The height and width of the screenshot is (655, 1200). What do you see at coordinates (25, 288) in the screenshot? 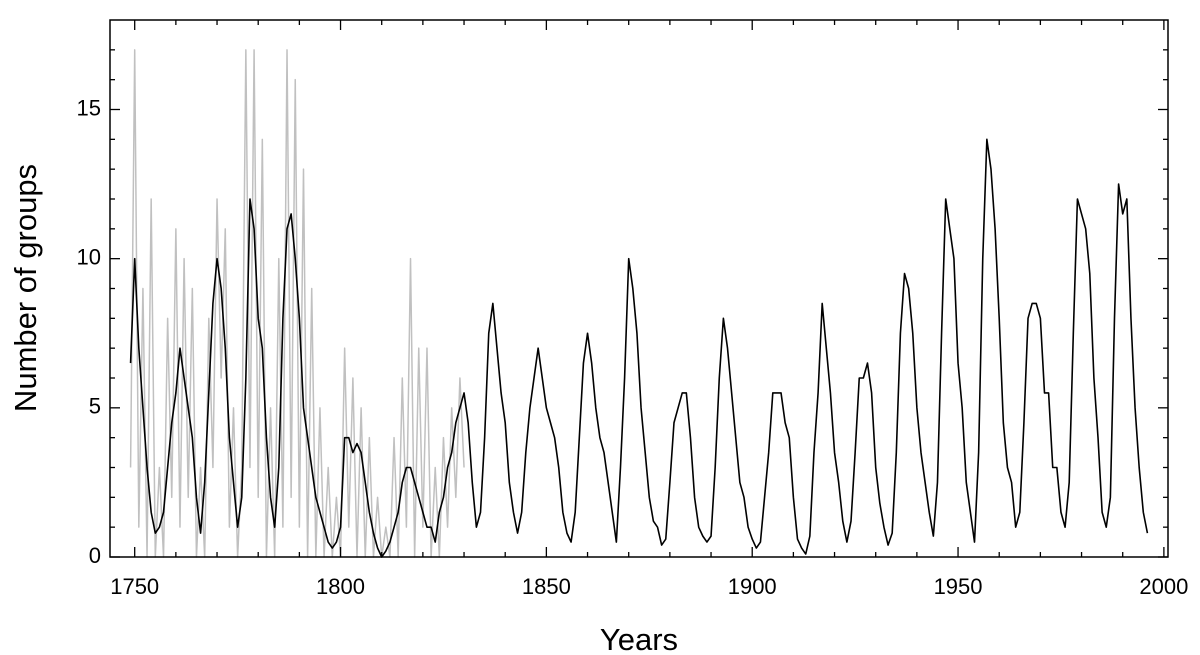
I see `y-axis-label: Number of groups` at bounding box center [25, 288].